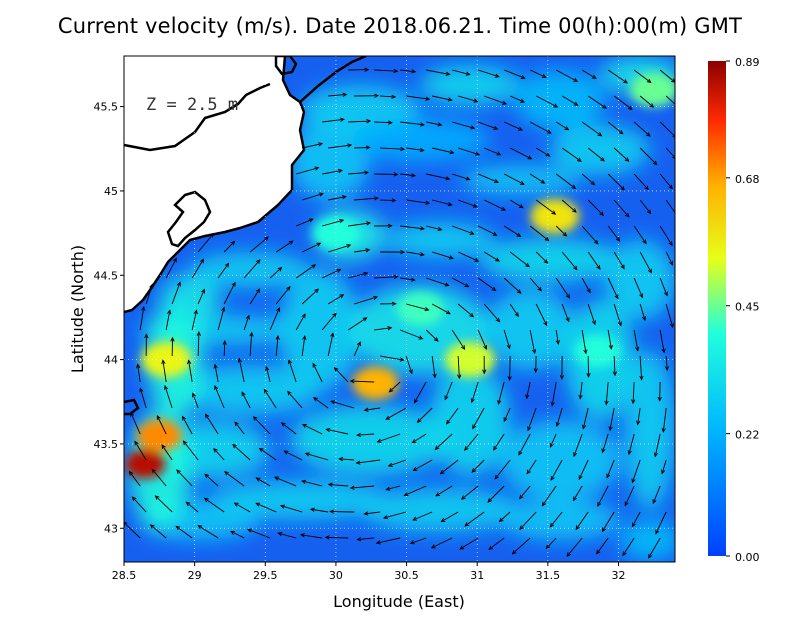 Image resolution: width=800 pixels, height=618 pixels. I want to click on colorbar-tick-label: 0.00, so click(747, 557).